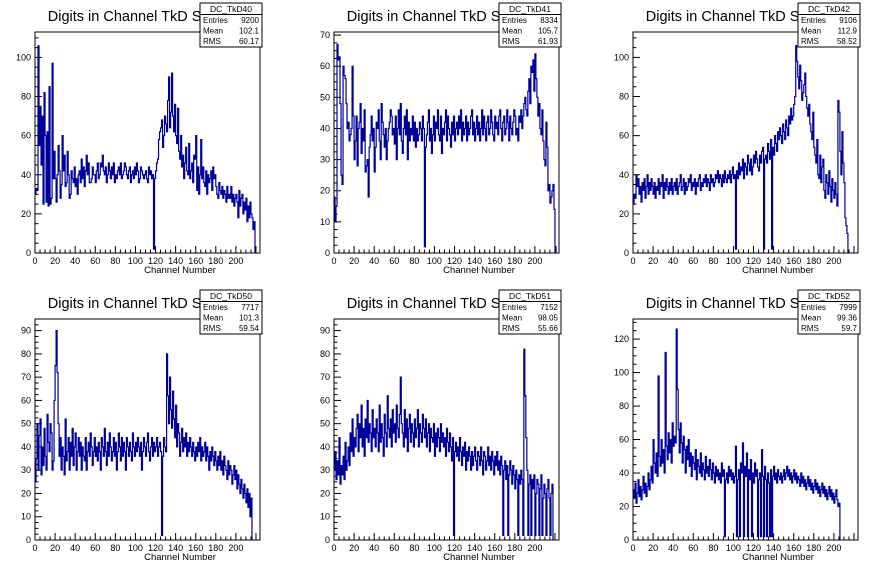 The height and width of the screenshot is (579, 896). Describe the element at coordinates (530, 9) in the screenshot. I see `stats-histogram-name: DC_TkD41` at that location.